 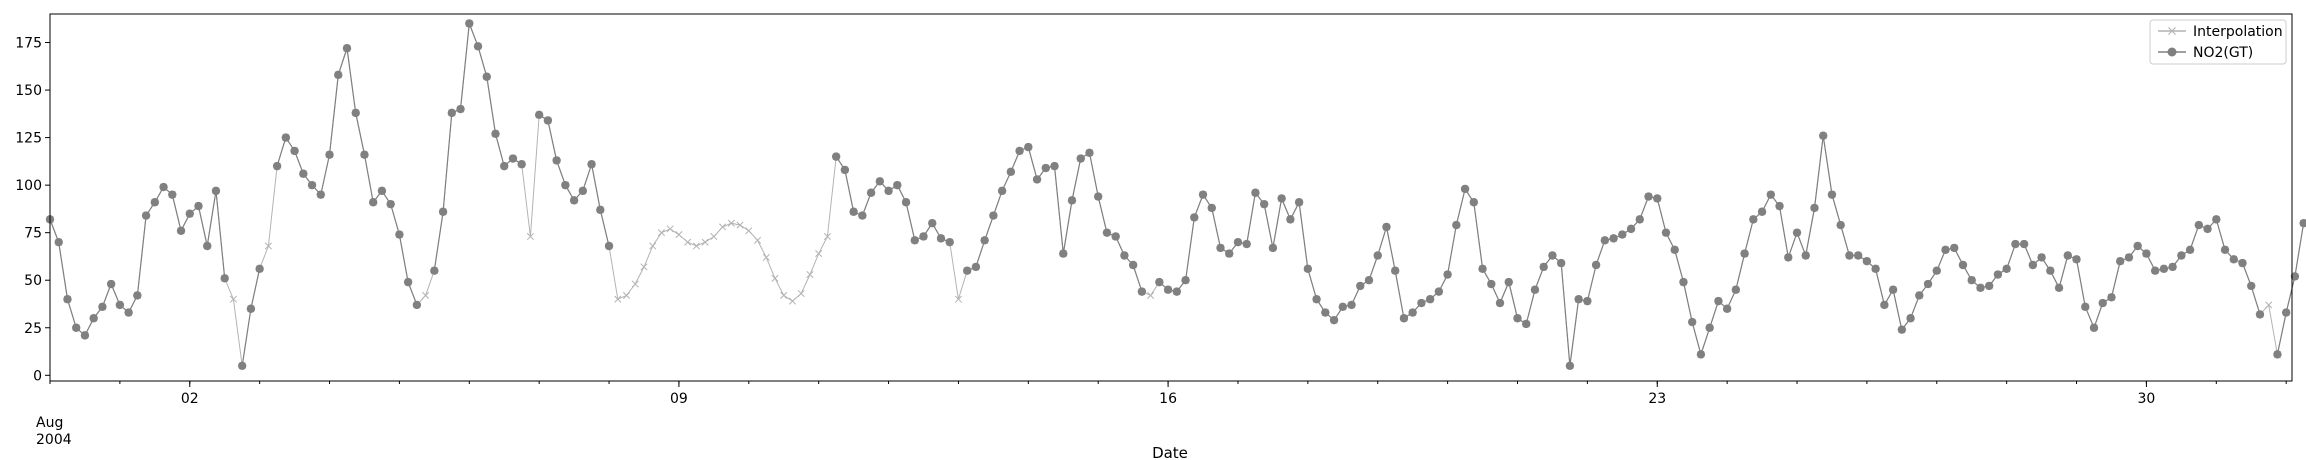 I want to click on legend-label-interpolation: Interpolation, so click(x=2238, y=32).